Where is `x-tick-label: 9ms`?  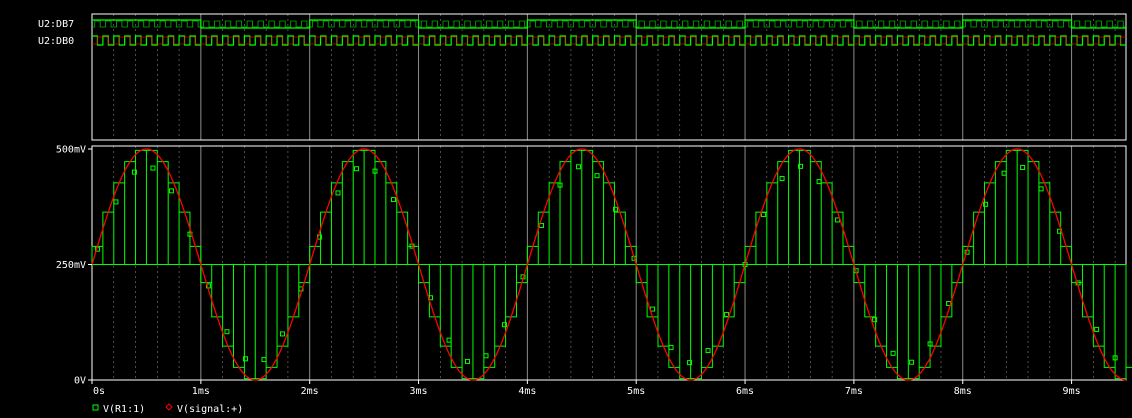 x-tick-label: 9ms is located at coordinates (1072, 391).